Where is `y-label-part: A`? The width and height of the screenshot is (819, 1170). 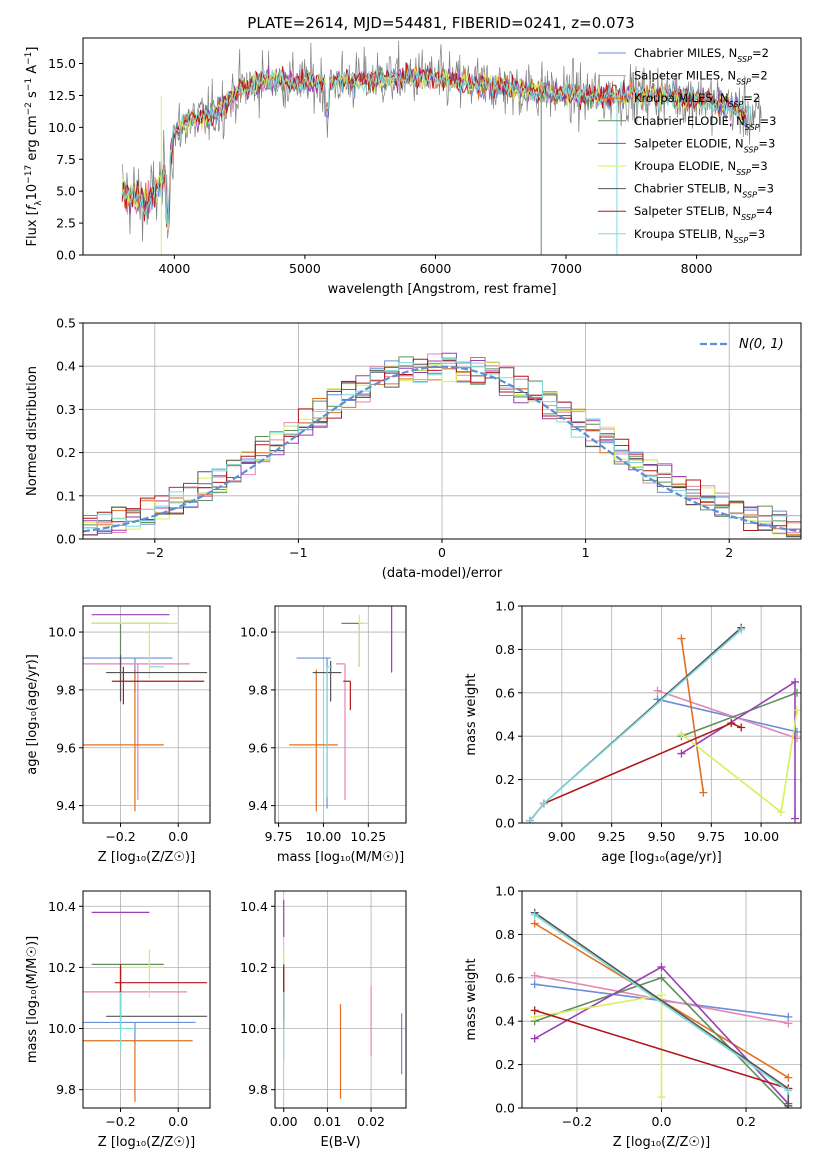
y-label-part: A is located at coordinates (32, 71).